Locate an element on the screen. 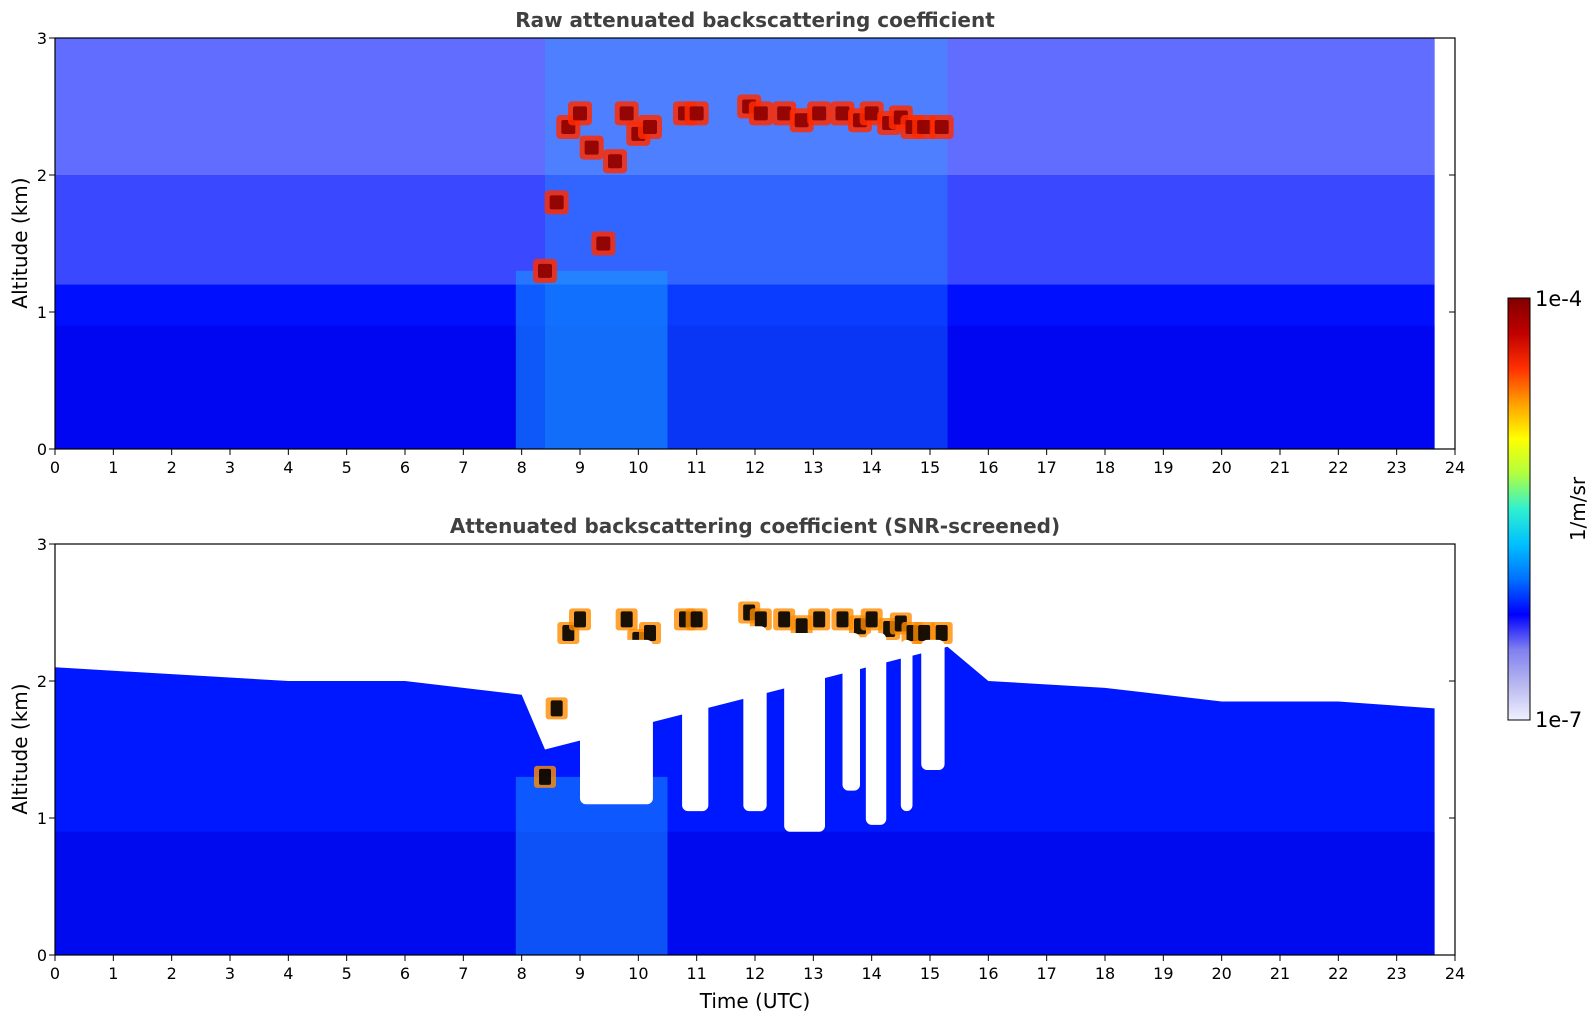 The height and width of the screenshot is (1020, 1595). panel-raw-ylabel: Altitude (km) is located at coordinates (20, 242).